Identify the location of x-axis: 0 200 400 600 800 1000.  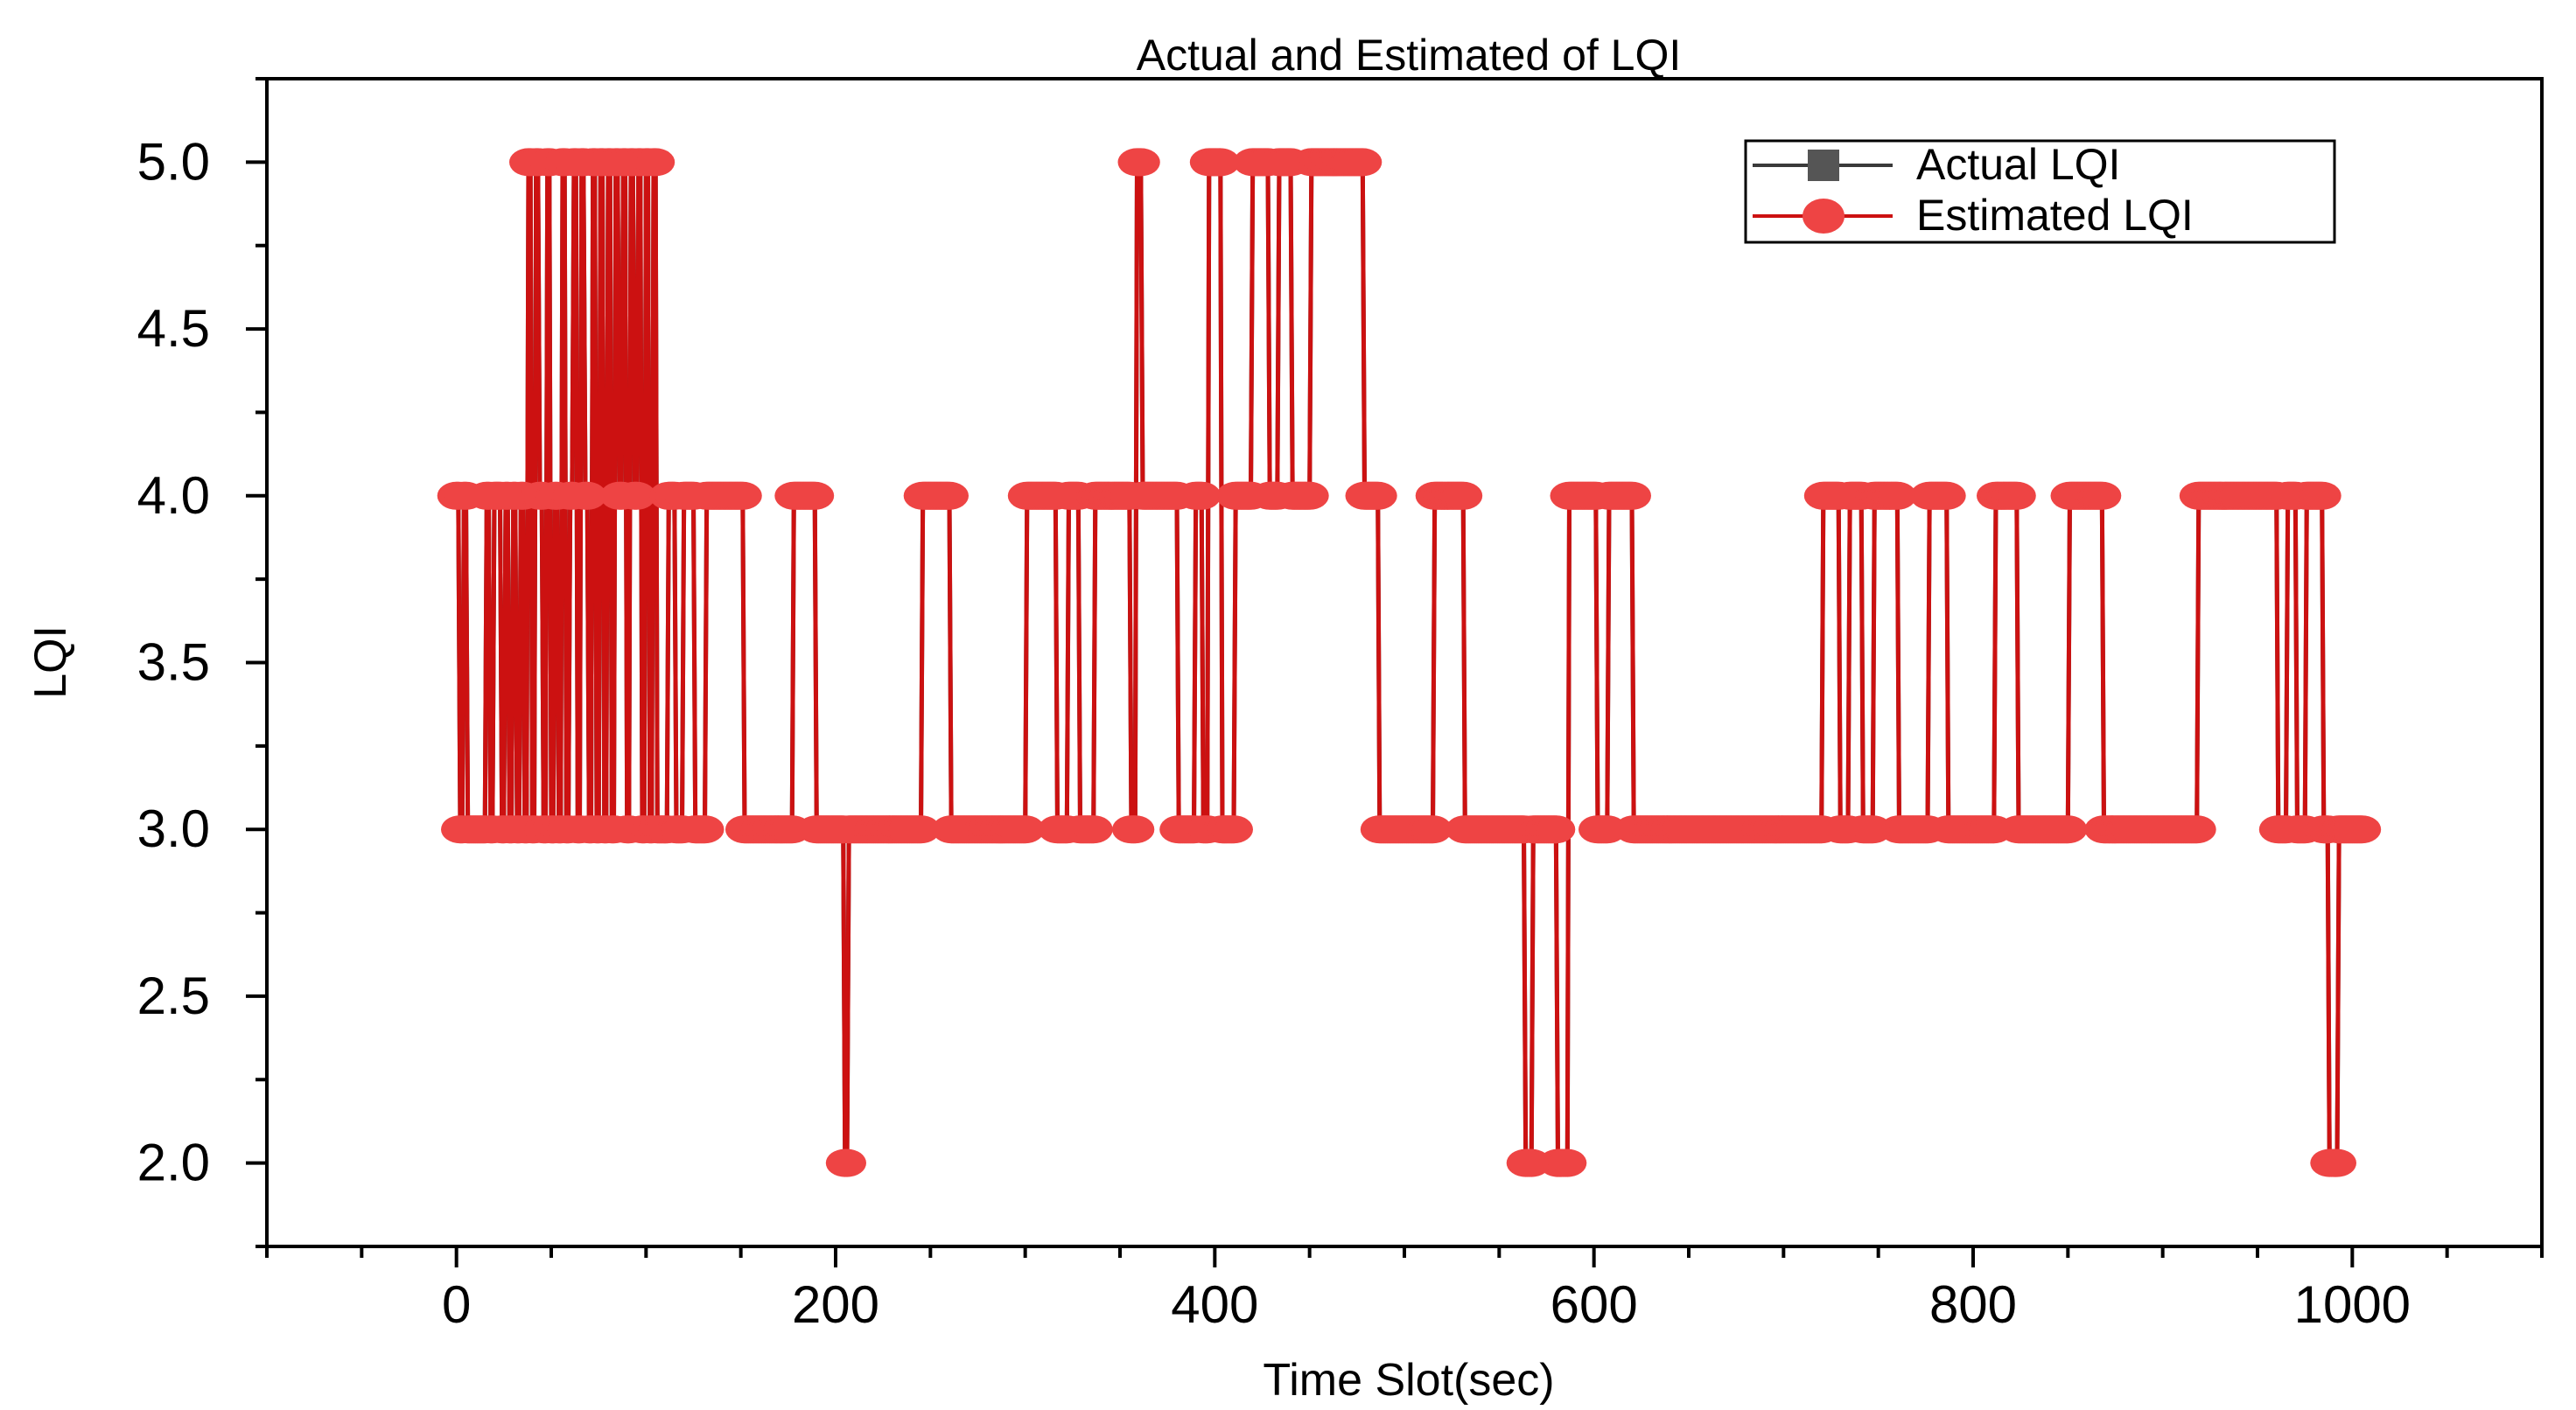
(1404, 1290).